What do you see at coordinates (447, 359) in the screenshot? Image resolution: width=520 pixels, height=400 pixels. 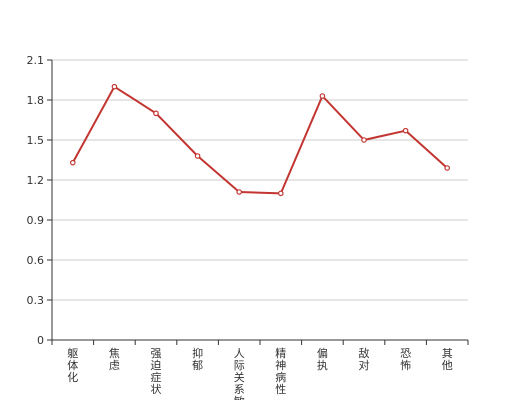 I see `x-tick-label: 其他` at bounding box center [447, 359].